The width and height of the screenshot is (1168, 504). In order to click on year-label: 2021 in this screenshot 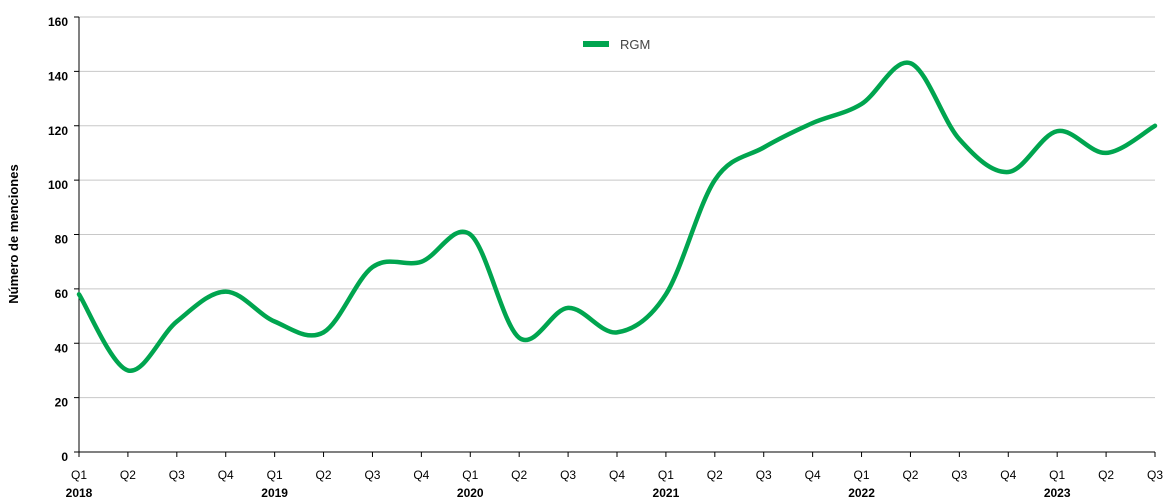, I will do `click(666, 493)`.